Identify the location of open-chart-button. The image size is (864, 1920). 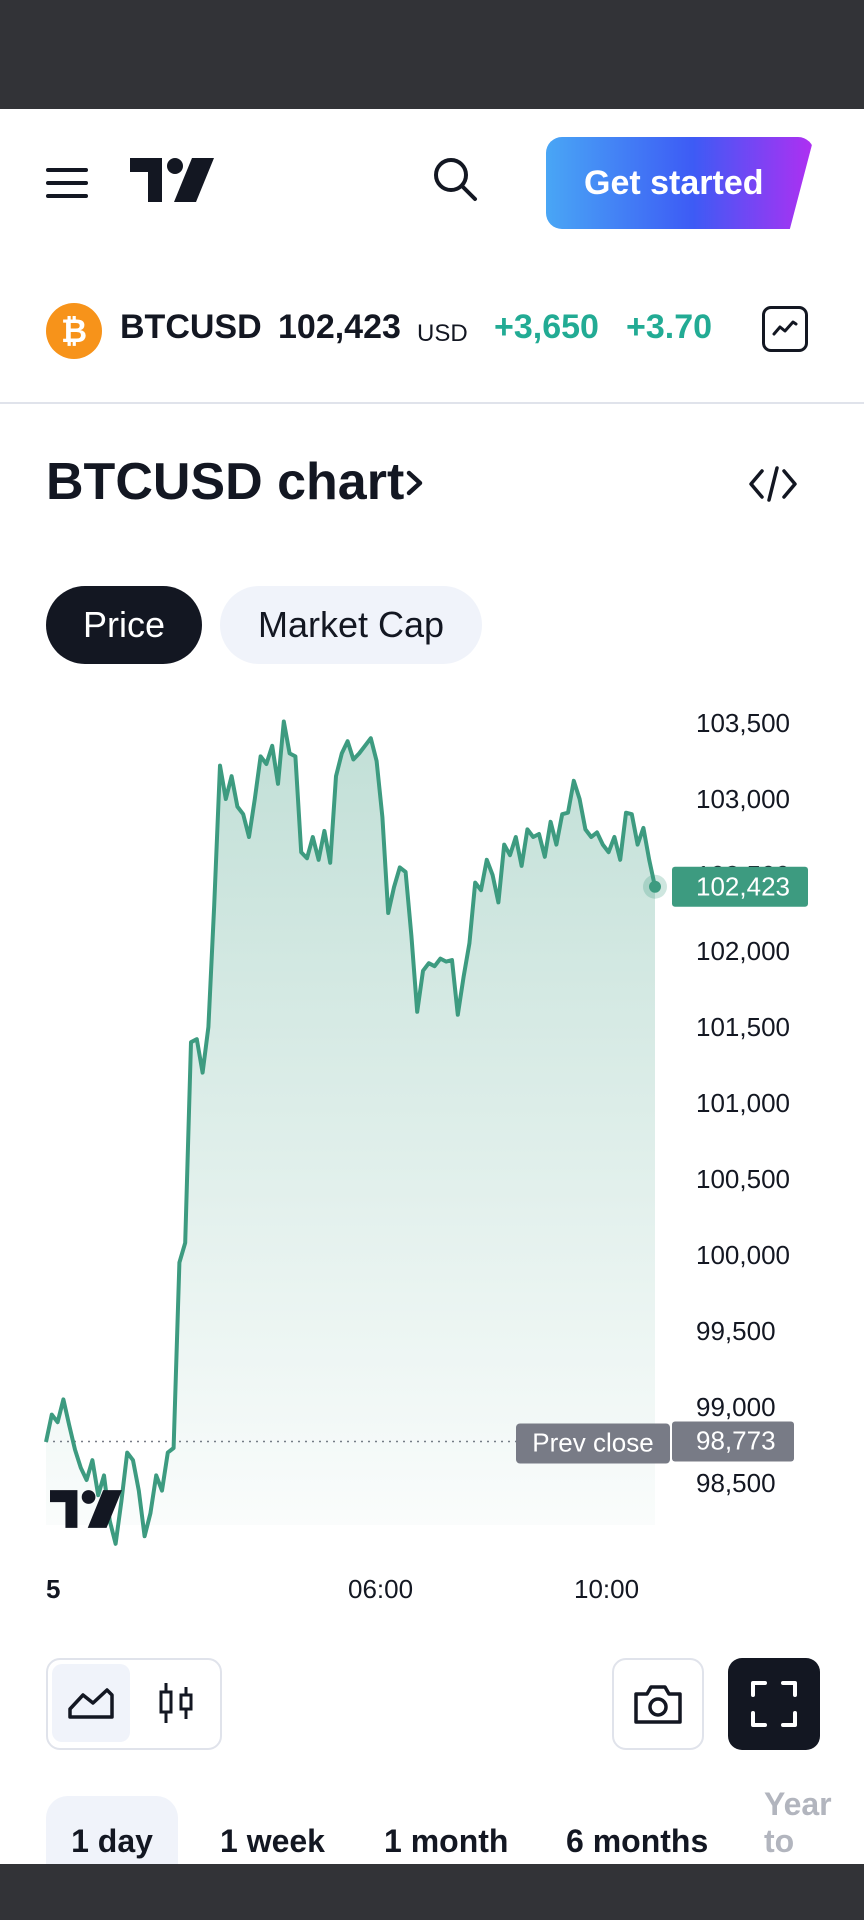
(785, 329).